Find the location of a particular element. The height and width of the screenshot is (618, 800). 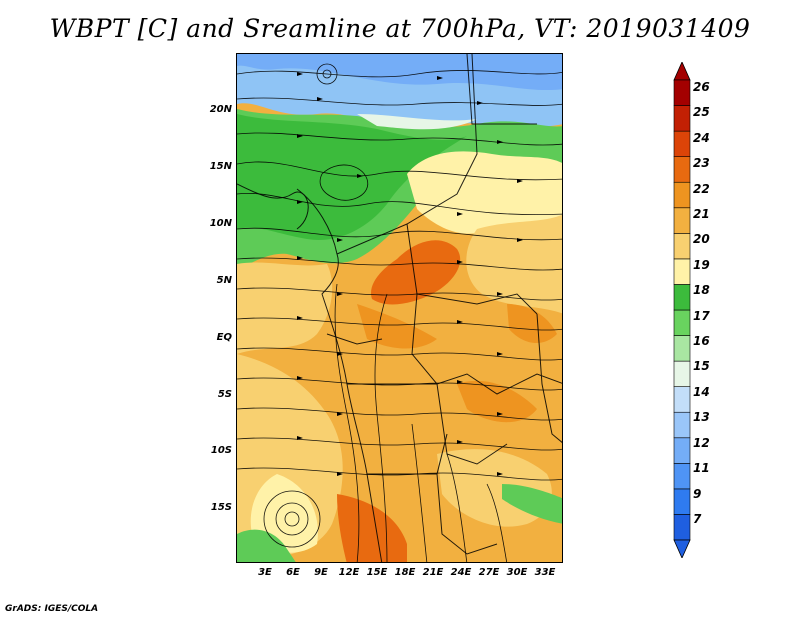

colorbar-label: 21 is located at coordinates (701, 214).